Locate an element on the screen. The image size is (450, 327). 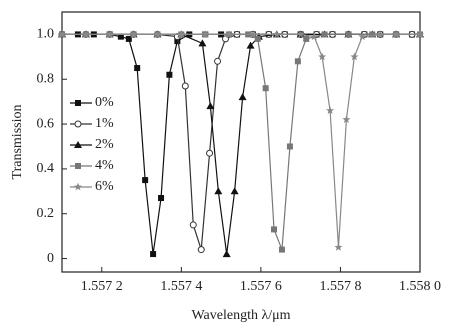
y-tick-label: 0.6 is located at coordinates (46, 123).